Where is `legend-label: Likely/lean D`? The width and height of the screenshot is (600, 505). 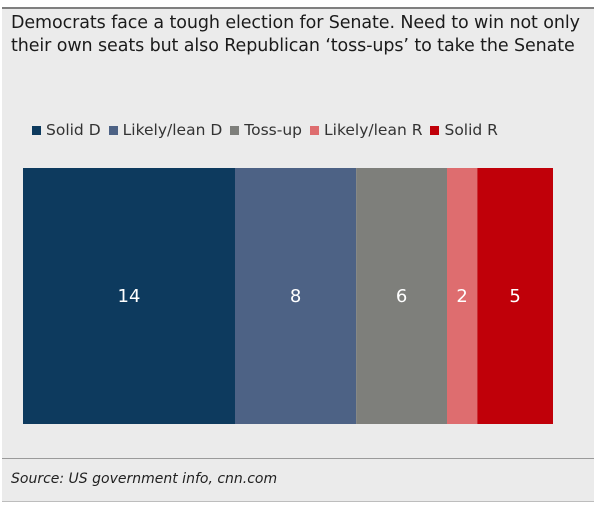 legend-label: Likely/lean D is located at coordinates (172, 130).